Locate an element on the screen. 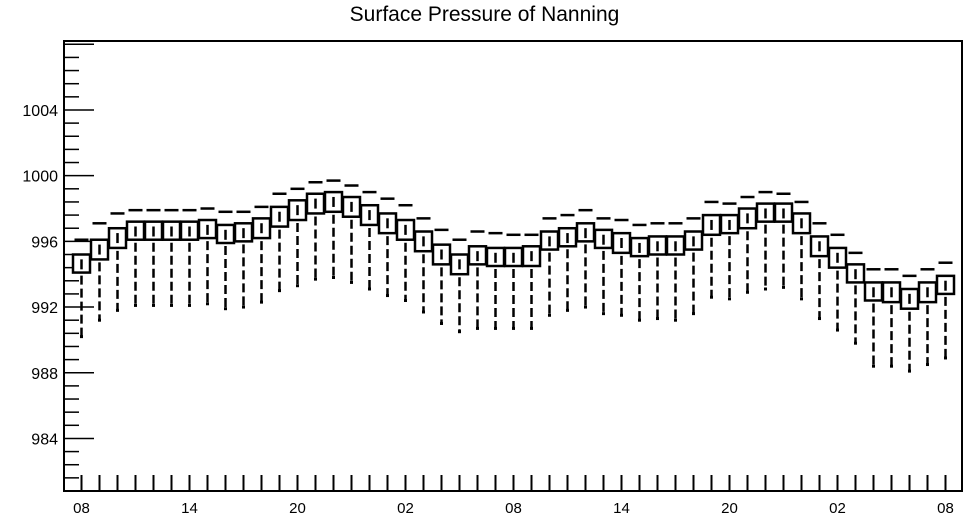  y-tick-label: 992 is located at coordinates (44, 308).